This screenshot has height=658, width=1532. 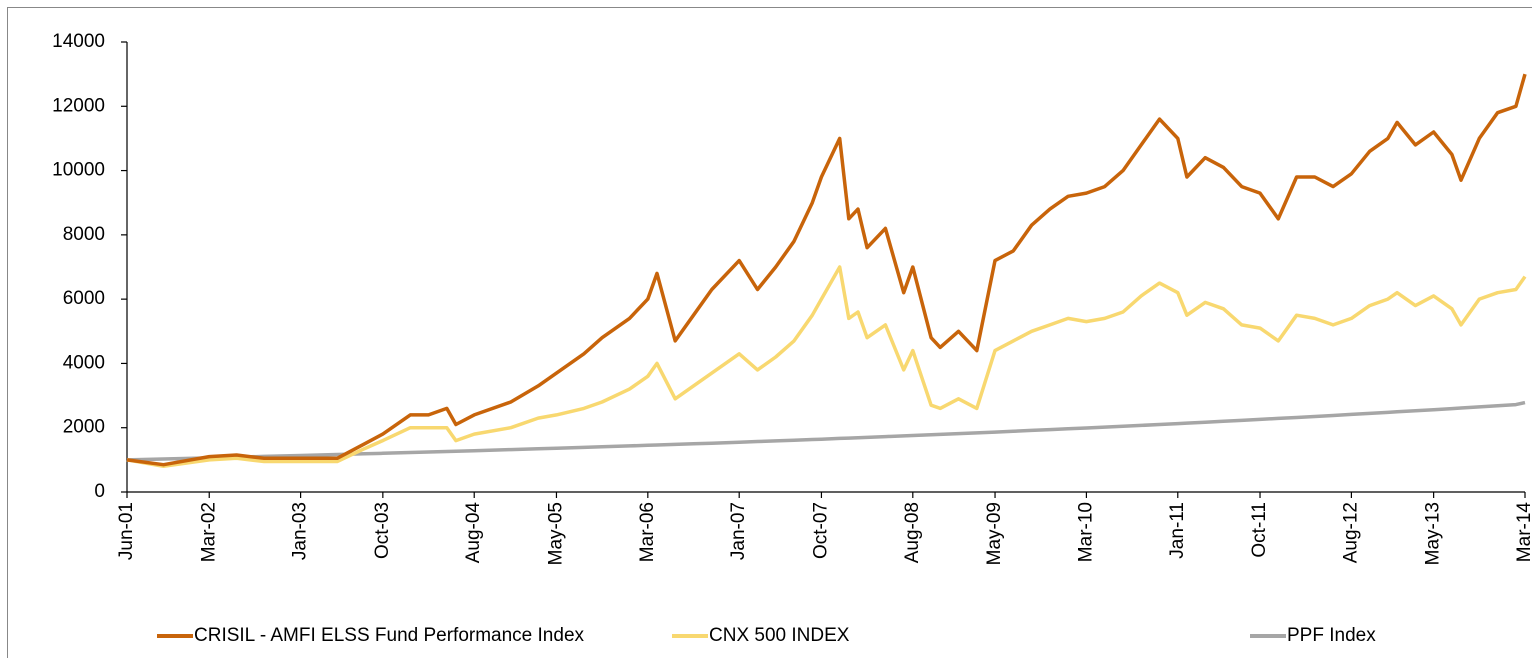 I want to click on x-tick-label: Oct-11, so click(x=1259, y=530).